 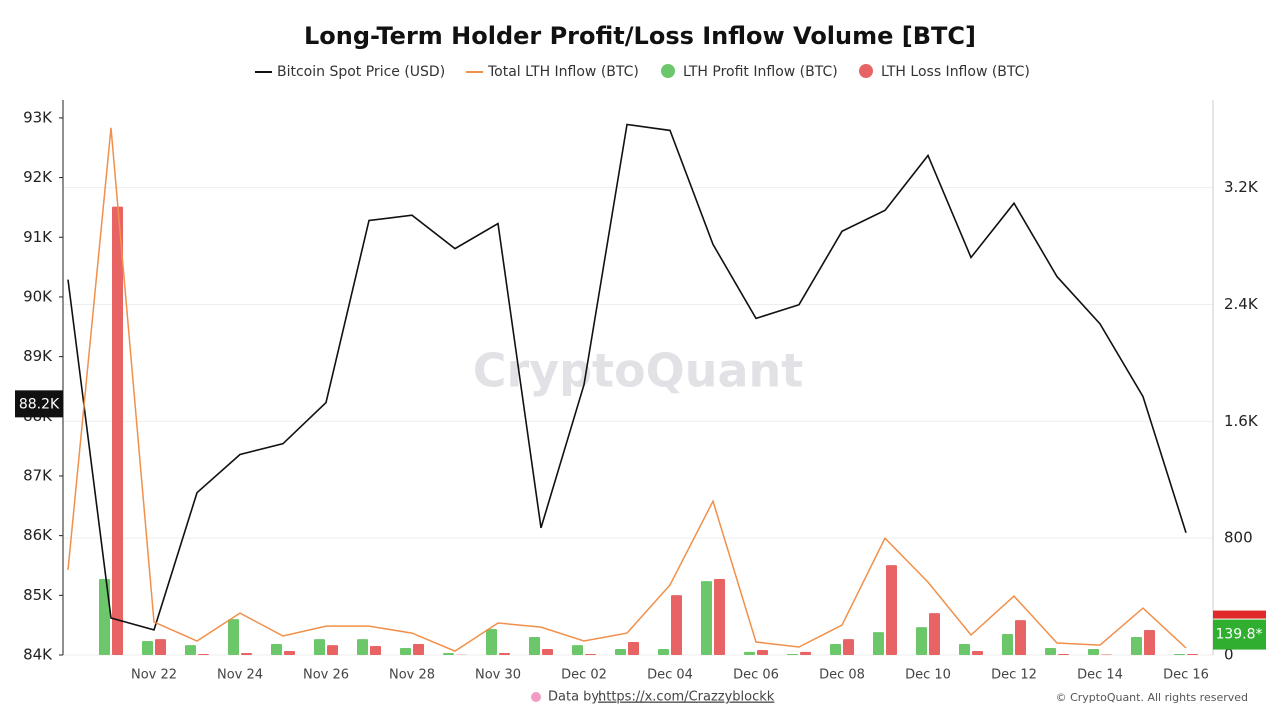 I want to click on y-tick-label: 92K, so click(x=38, y=177).